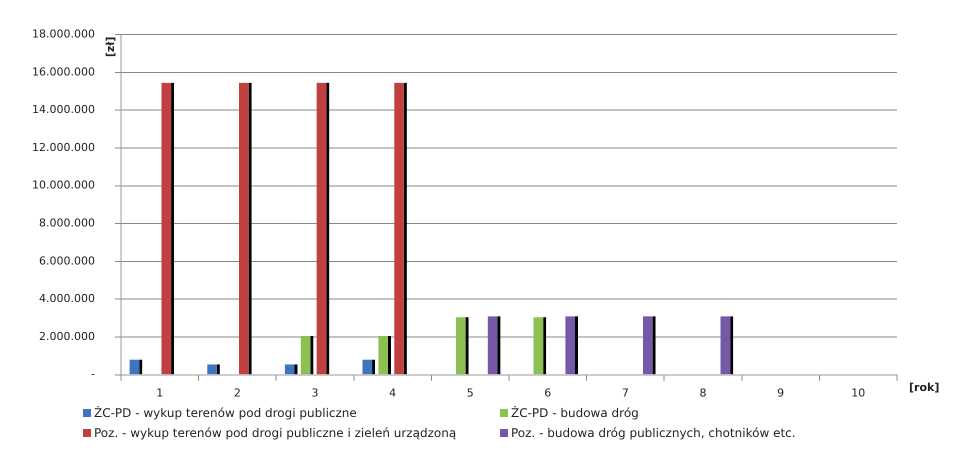  I want to click on y-tick-label: 16.000.000, so click(63, 71).